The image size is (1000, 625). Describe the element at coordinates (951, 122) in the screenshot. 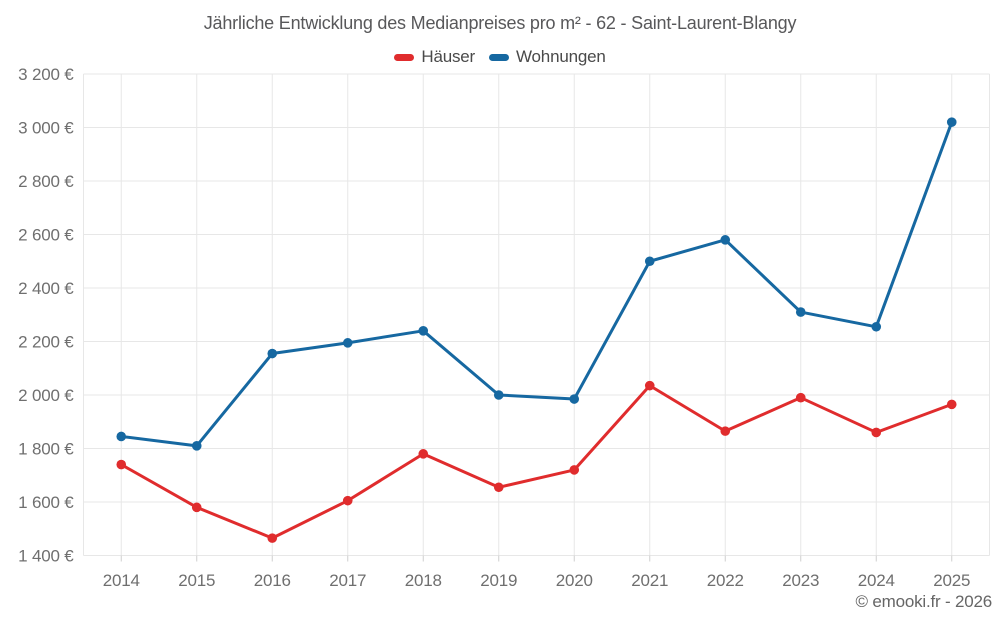

I see `data-point-wohnungen-2025` at that location.